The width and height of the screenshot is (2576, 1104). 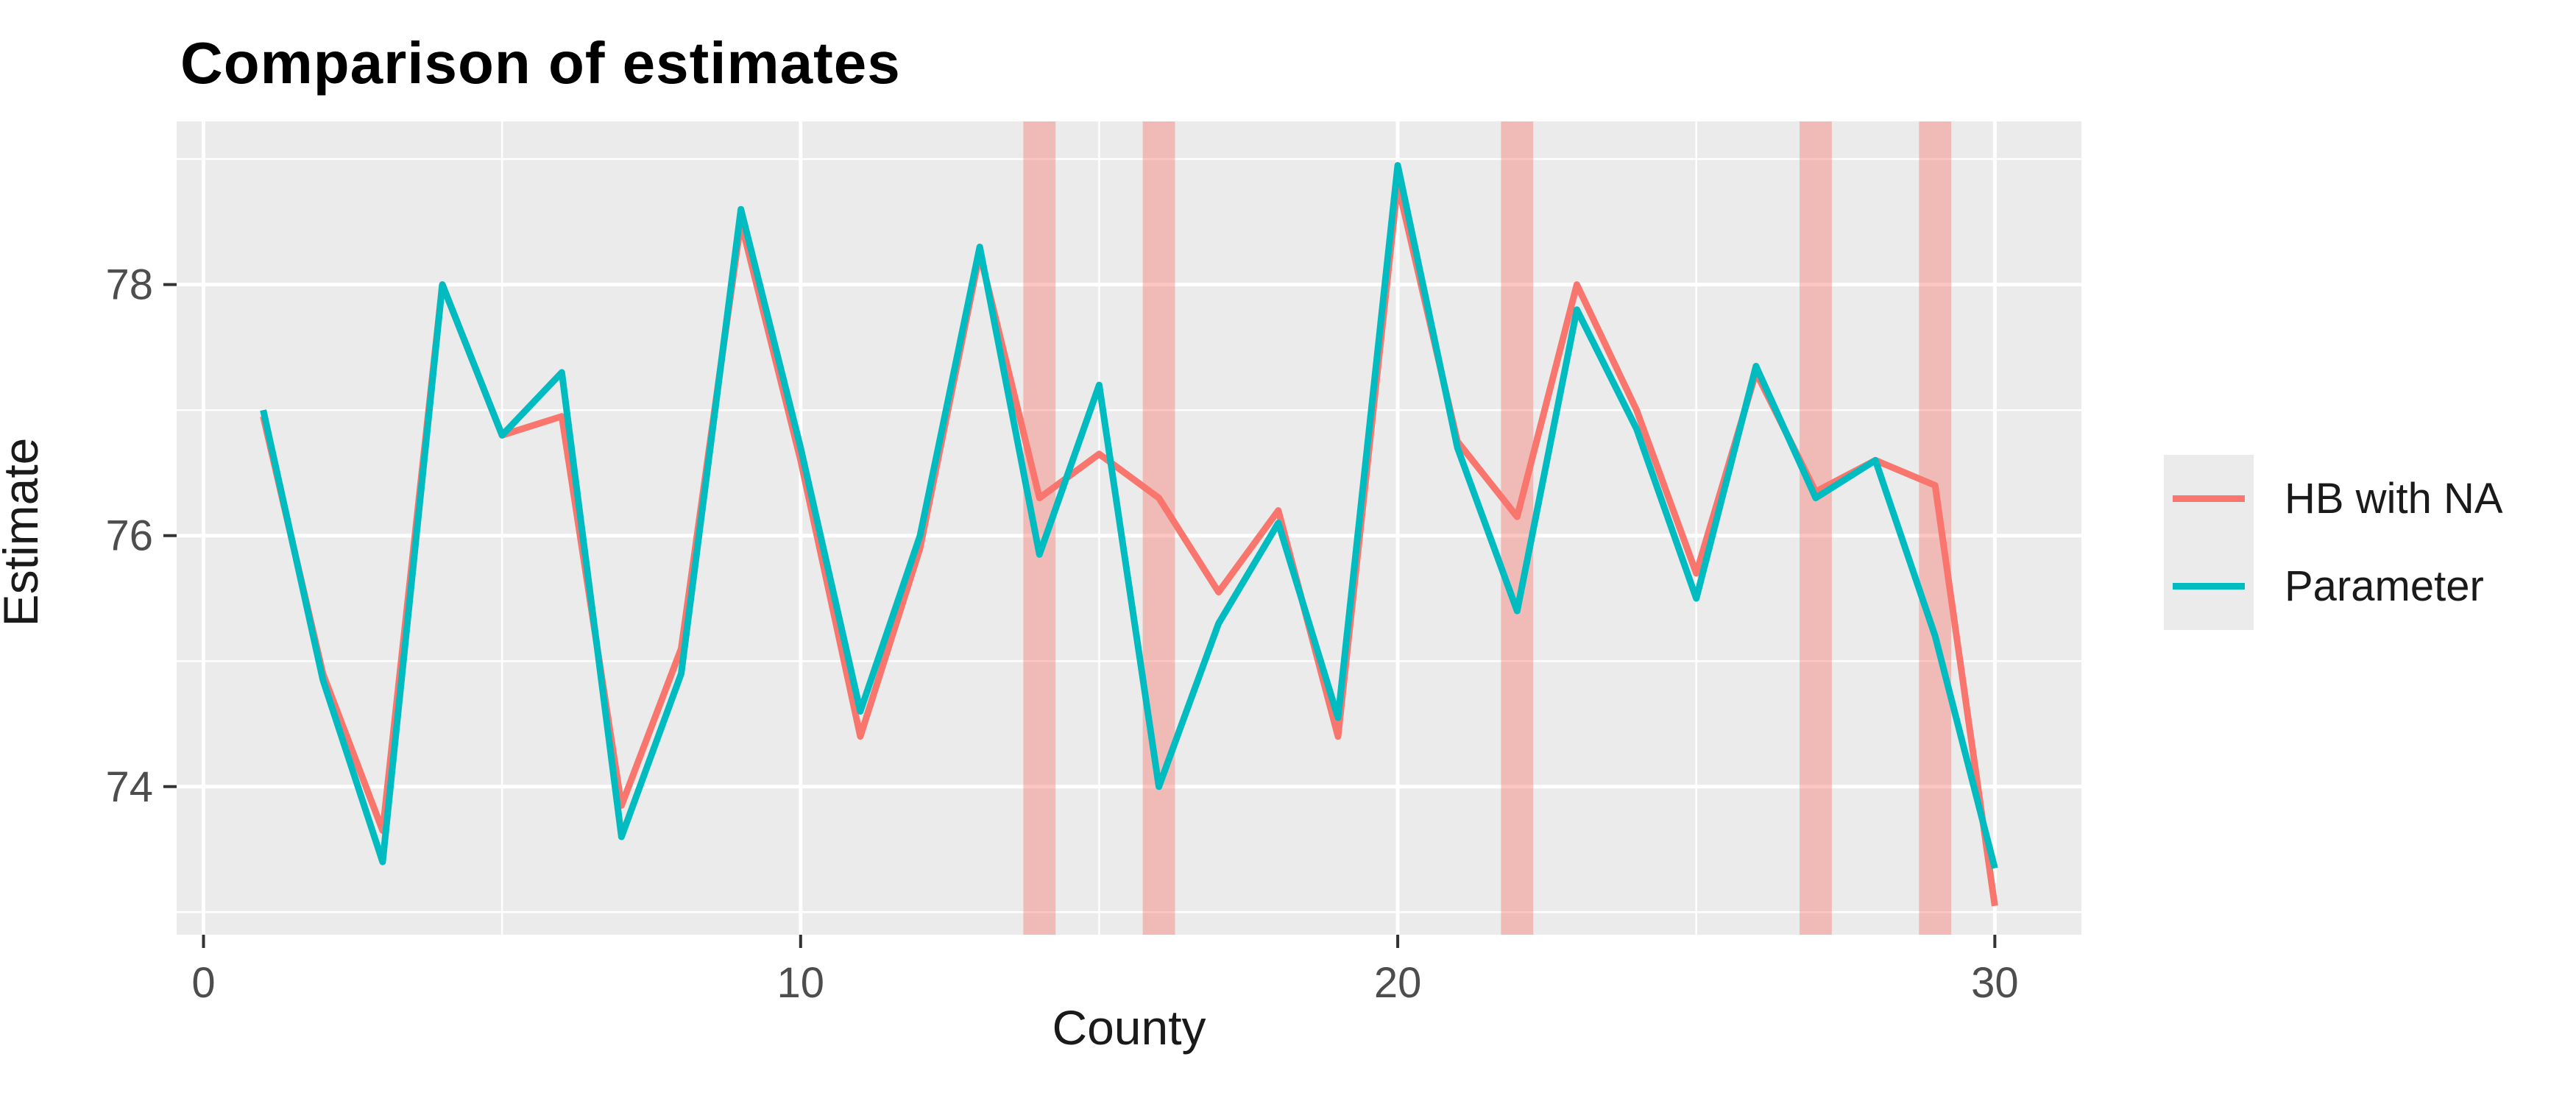 I want to click on x-tick-label: 30, so click(x=1995, y=983).